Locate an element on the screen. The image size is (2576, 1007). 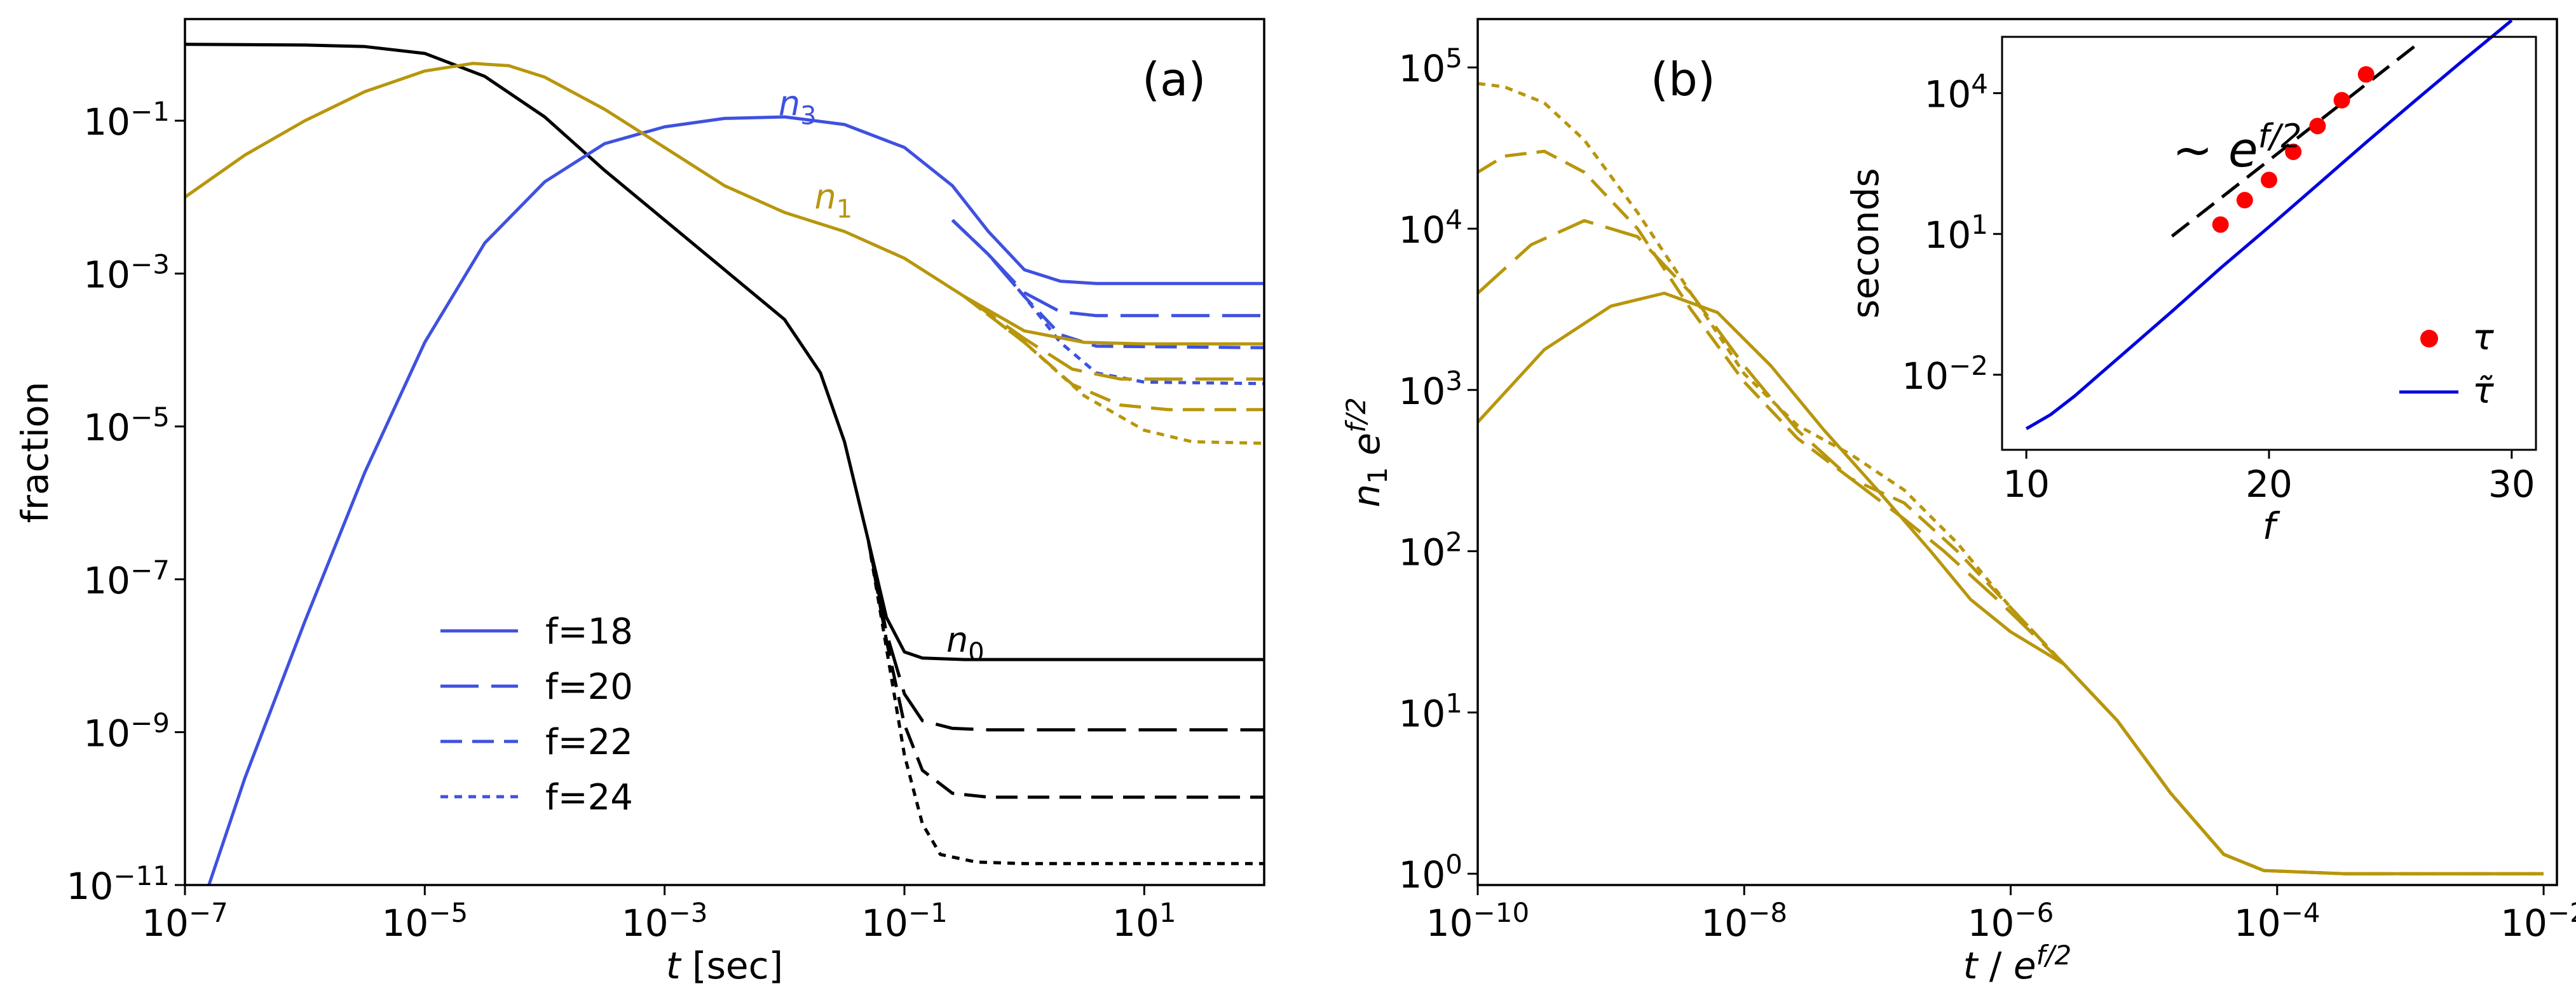
series-n1-dash is located at coordinates (1113, 354).